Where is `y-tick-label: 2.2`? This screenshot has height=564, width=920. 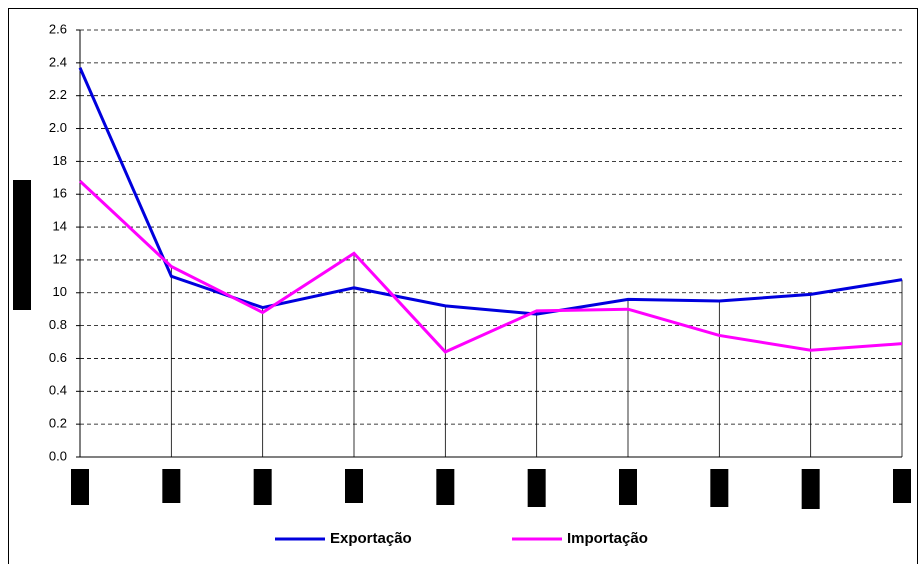 y-tick-label: 2.2 is located at coordinates (58, 94).